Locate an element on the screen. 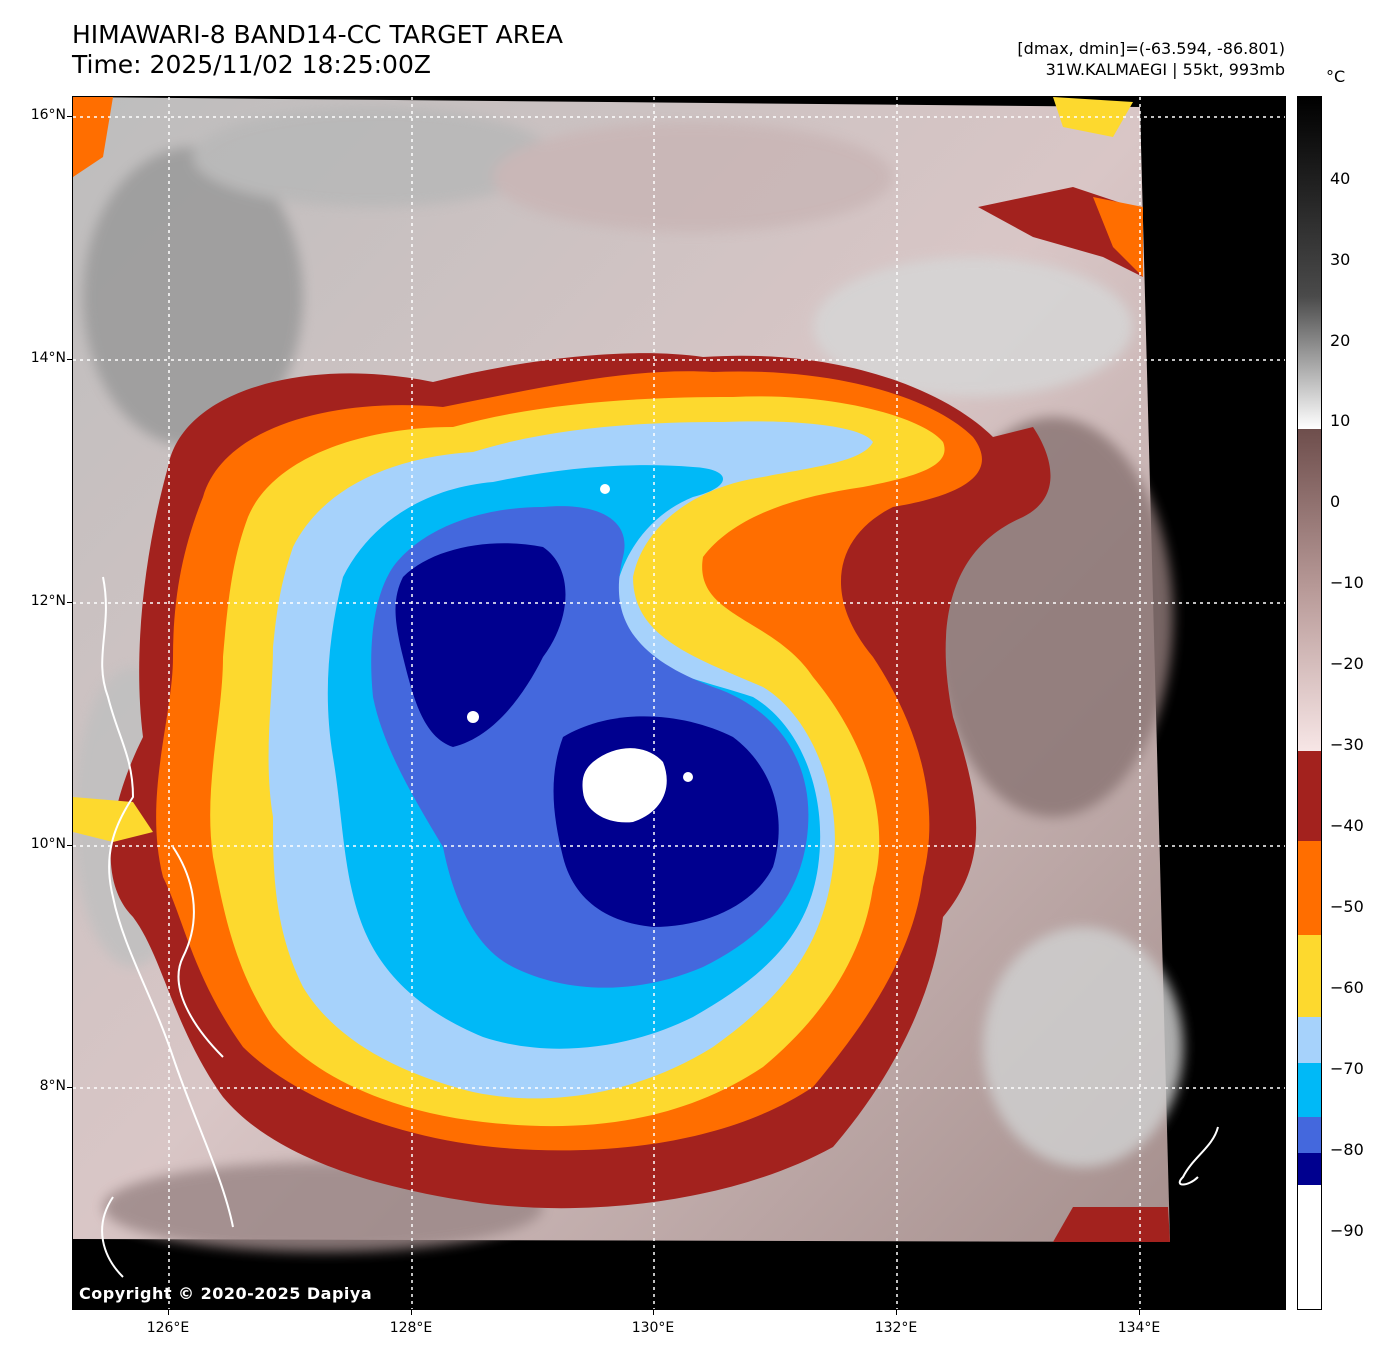 The image size is (1390, 1359). cb-tick-40: 40 is located at coordinates (1340, 178).